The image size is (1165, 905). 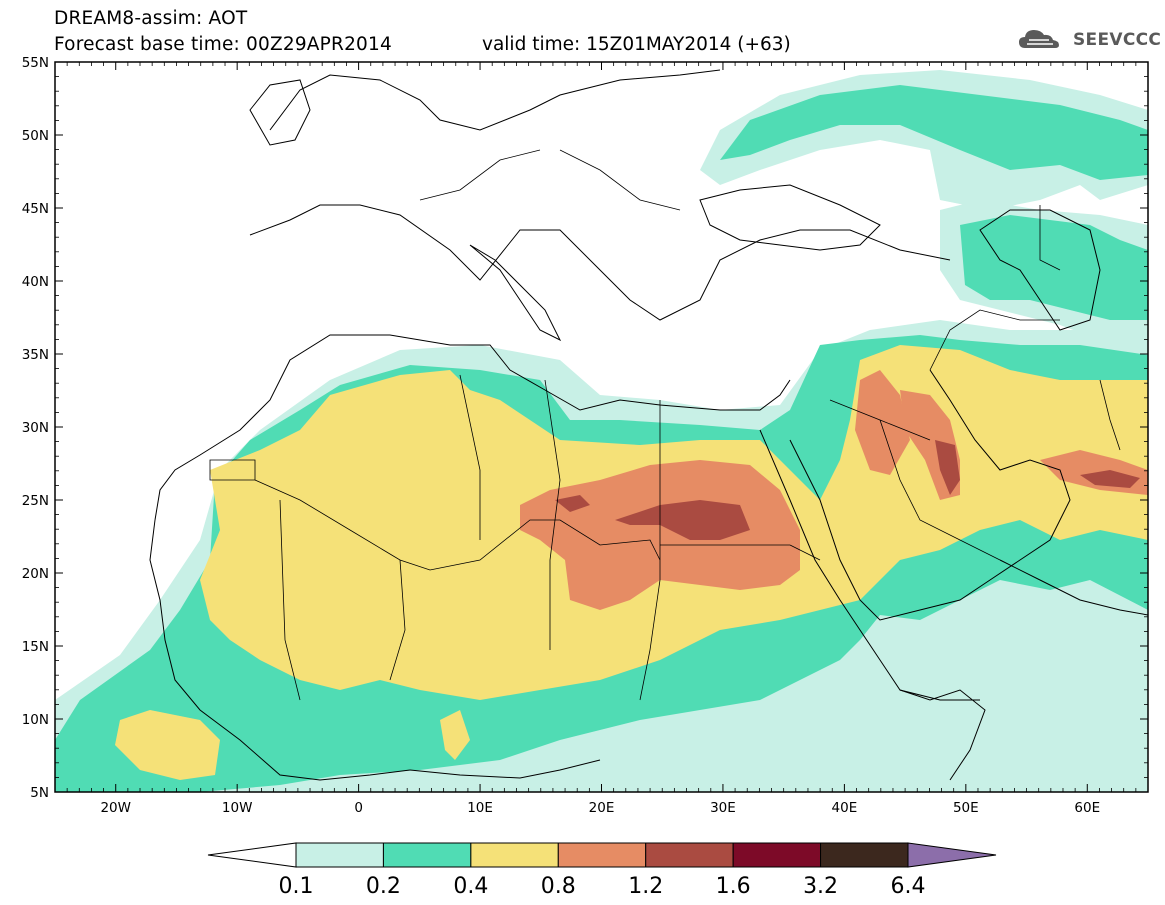 I want to click on lat-tick-label: 10N, so click(x=35, y=720).